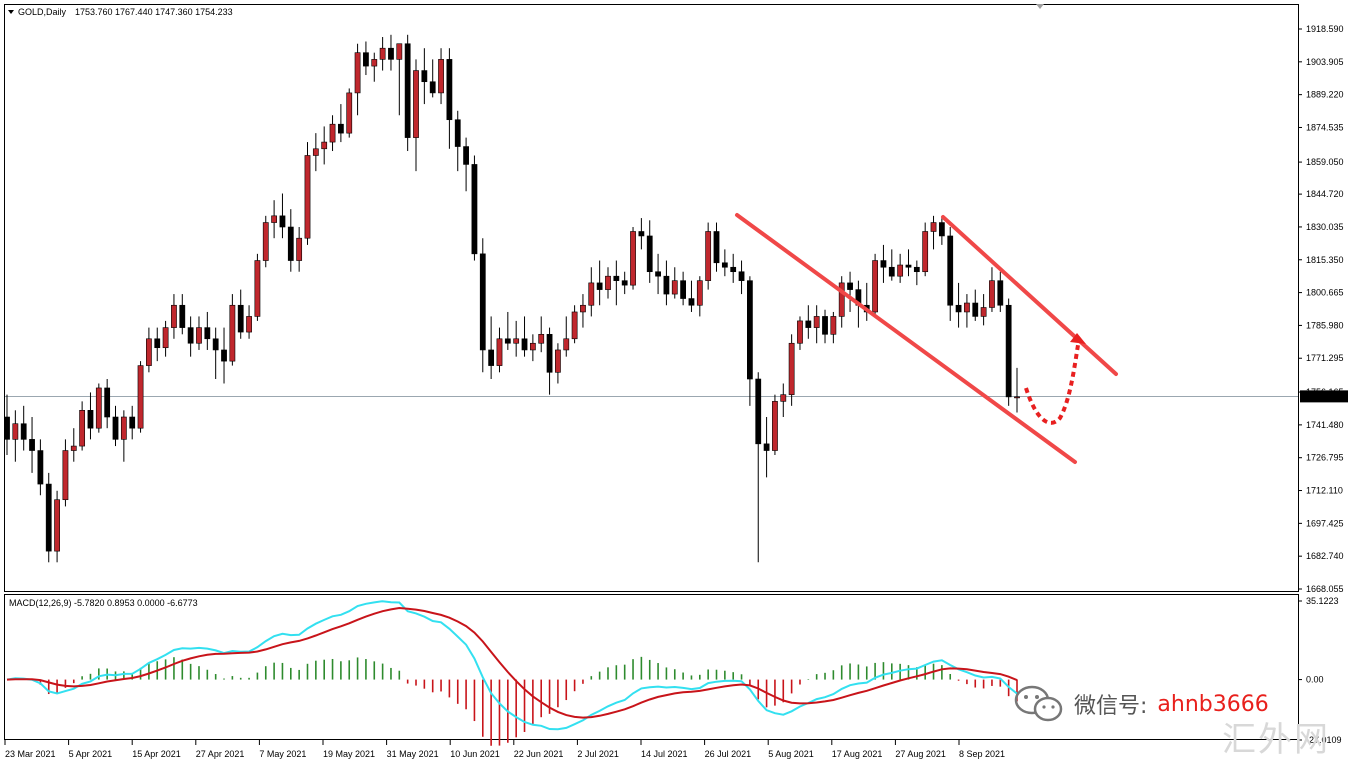 The width and height of the screenshot is (1353, 769). I want to click on scroll-marker-icon, so click(1040, 6).